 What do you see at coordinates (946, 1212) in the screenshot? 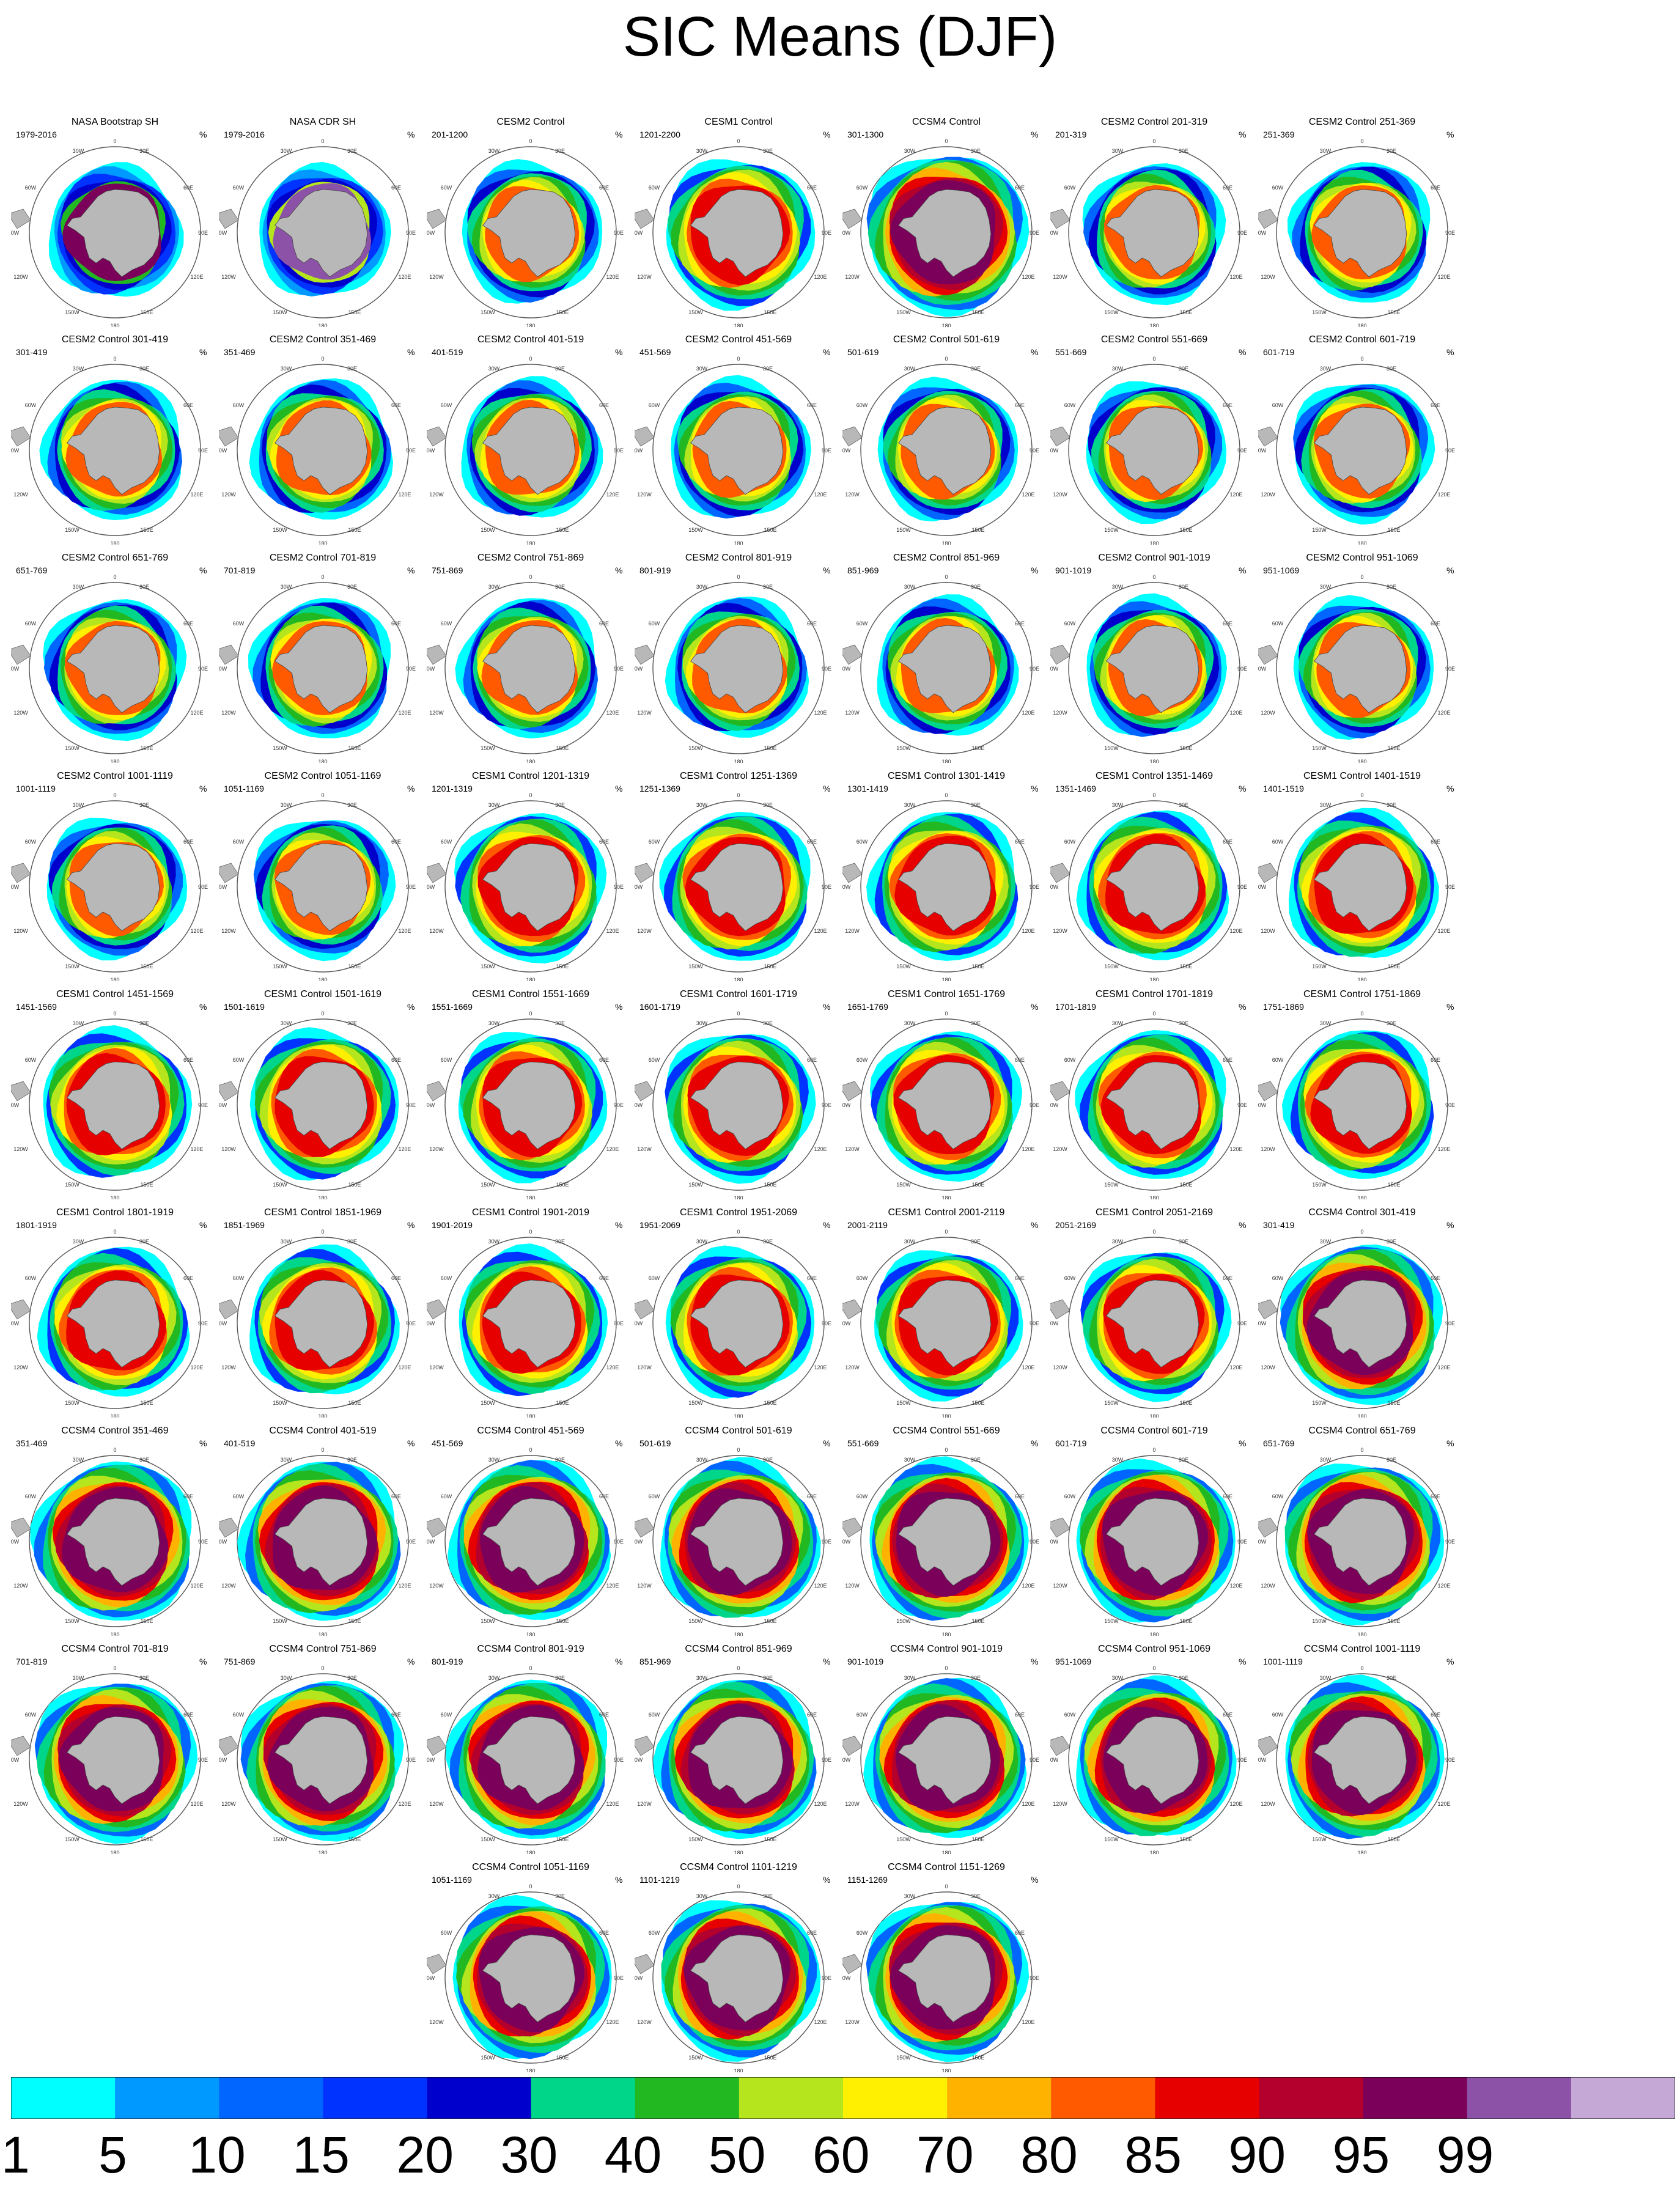
I see `panel-title: CESM1 Control 2001-2119` at bounding box center [946, 1212].